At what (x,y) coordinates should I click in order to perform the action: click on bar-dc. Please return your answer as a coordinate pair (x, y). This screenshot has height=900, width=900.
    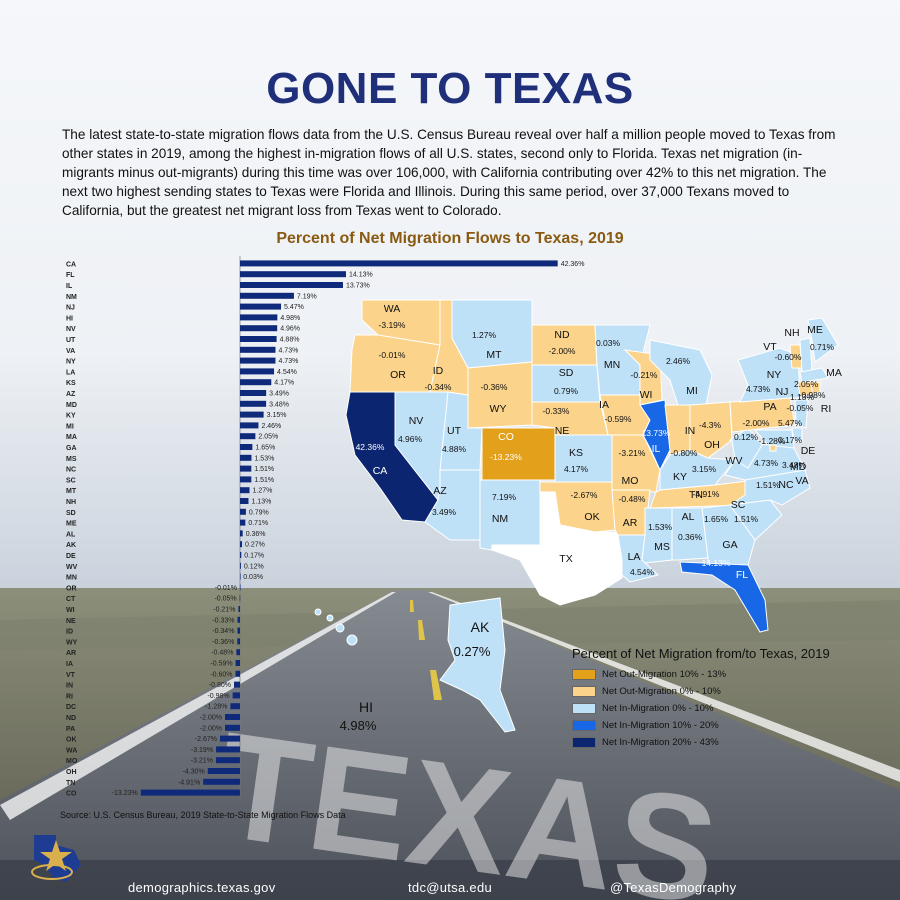
    Looking at the image, I should click on (235, 706).